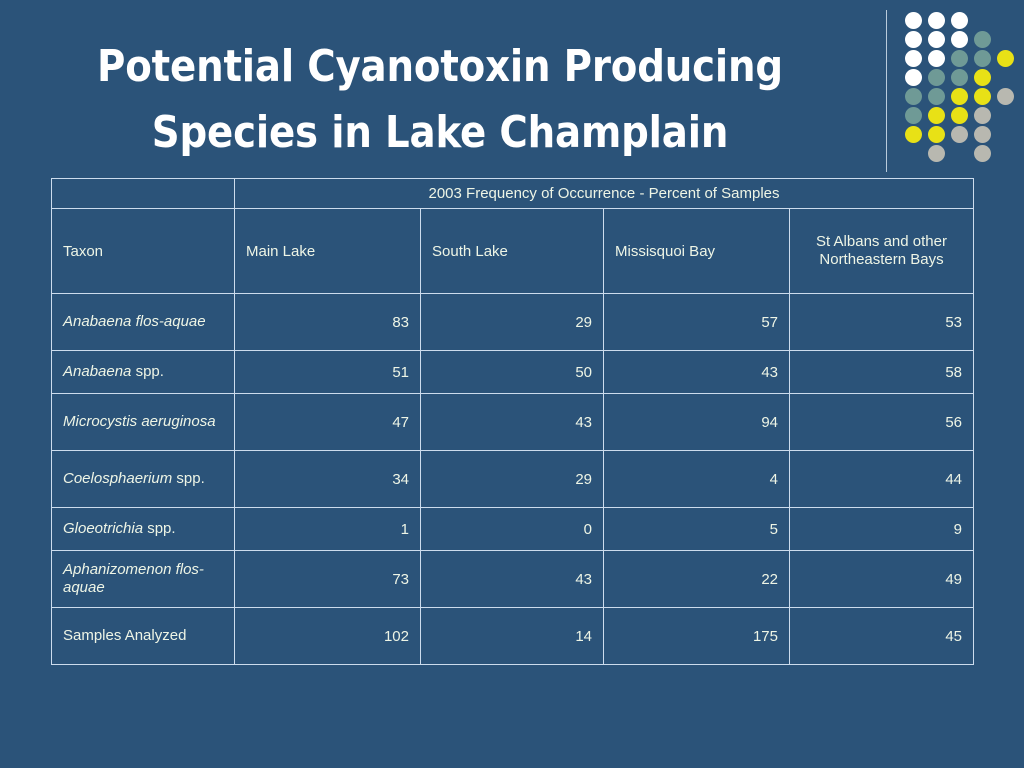 This screenshot has width=1024, height=768. Describe the element at coordinates (134, 321) in the screenshot. I see `taxon-scientific-name: Anabaena flos-aquae` at that location.